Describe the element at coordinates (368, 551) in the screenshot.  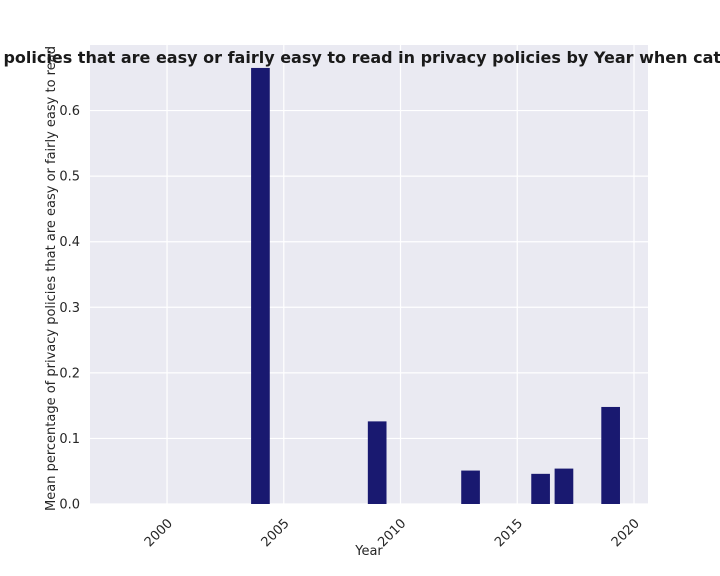
I see `x-axis-label: Year` at that location.